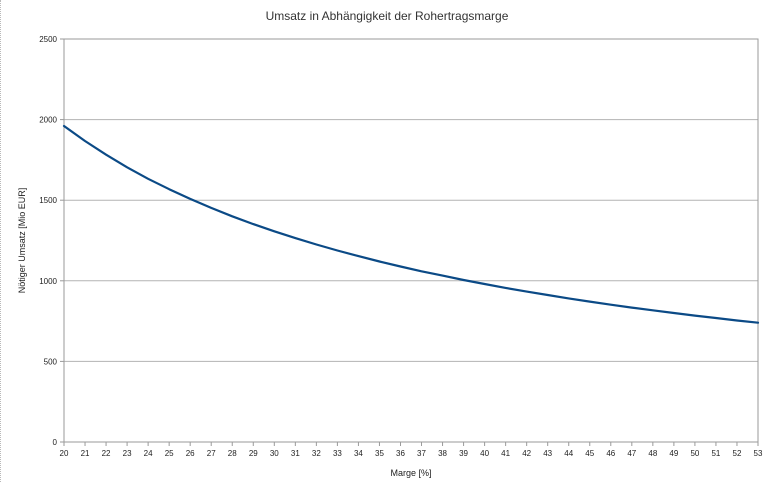 Image resolution: width=770 pixels, height=482 pixels. I want to click on x-tick-label: 44, so click(568, 453).